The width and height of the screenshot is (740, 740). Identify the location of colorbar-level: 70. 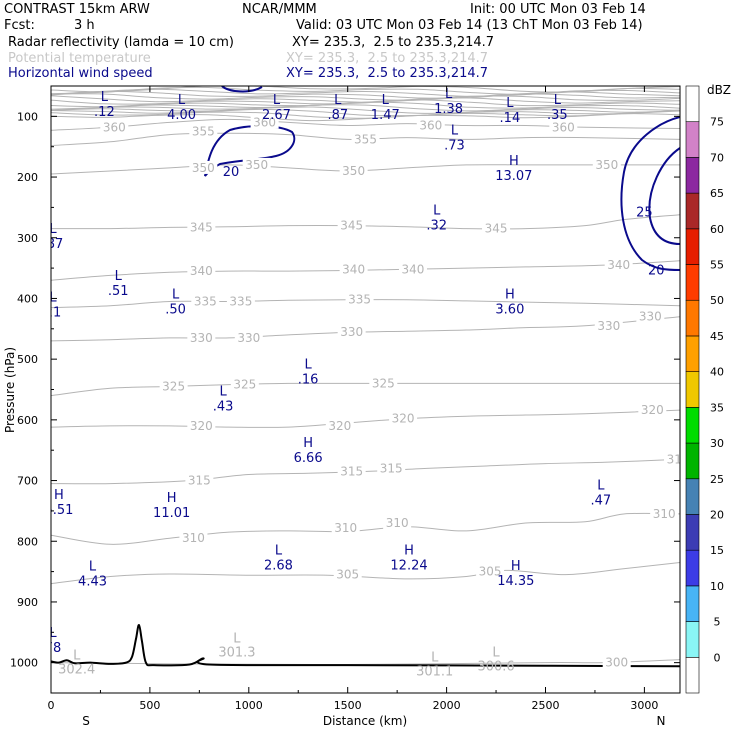
(717, 157).